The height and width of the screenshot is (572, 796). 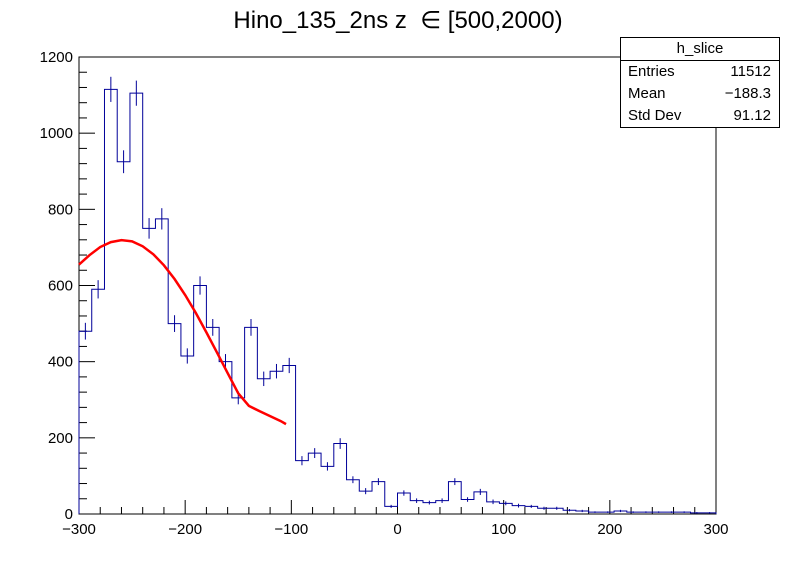 What do you see at coordinates (752, 115) in the screenshot?
I see `stats-value: 91.12` at bounding box center [752, 115].